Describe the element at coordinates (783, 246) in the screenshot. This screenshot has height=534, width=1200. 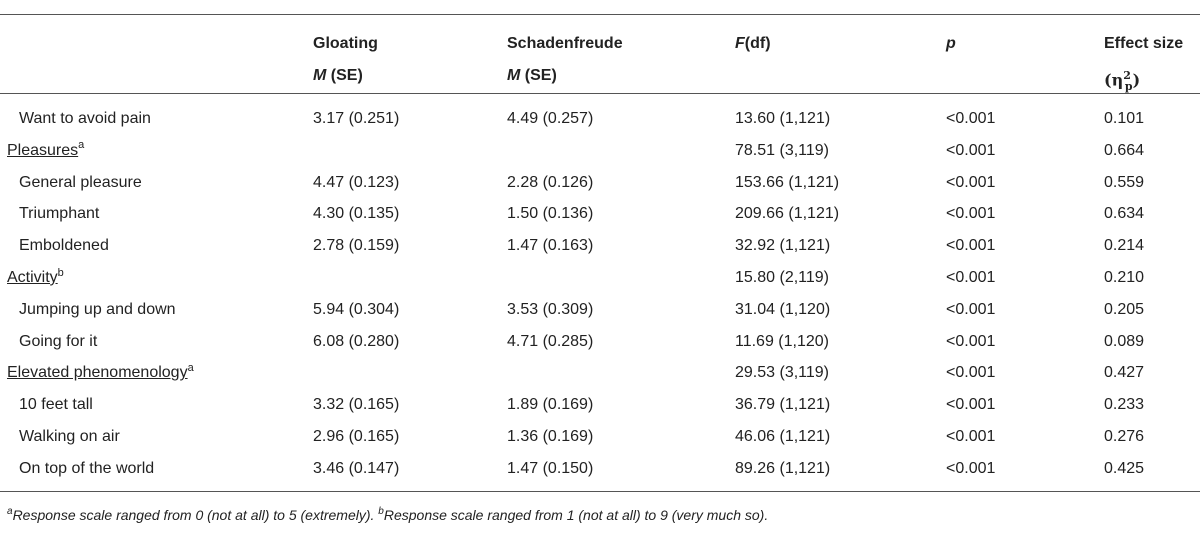
I see `f-df-cell: 32.92 (1,121)` at that location.